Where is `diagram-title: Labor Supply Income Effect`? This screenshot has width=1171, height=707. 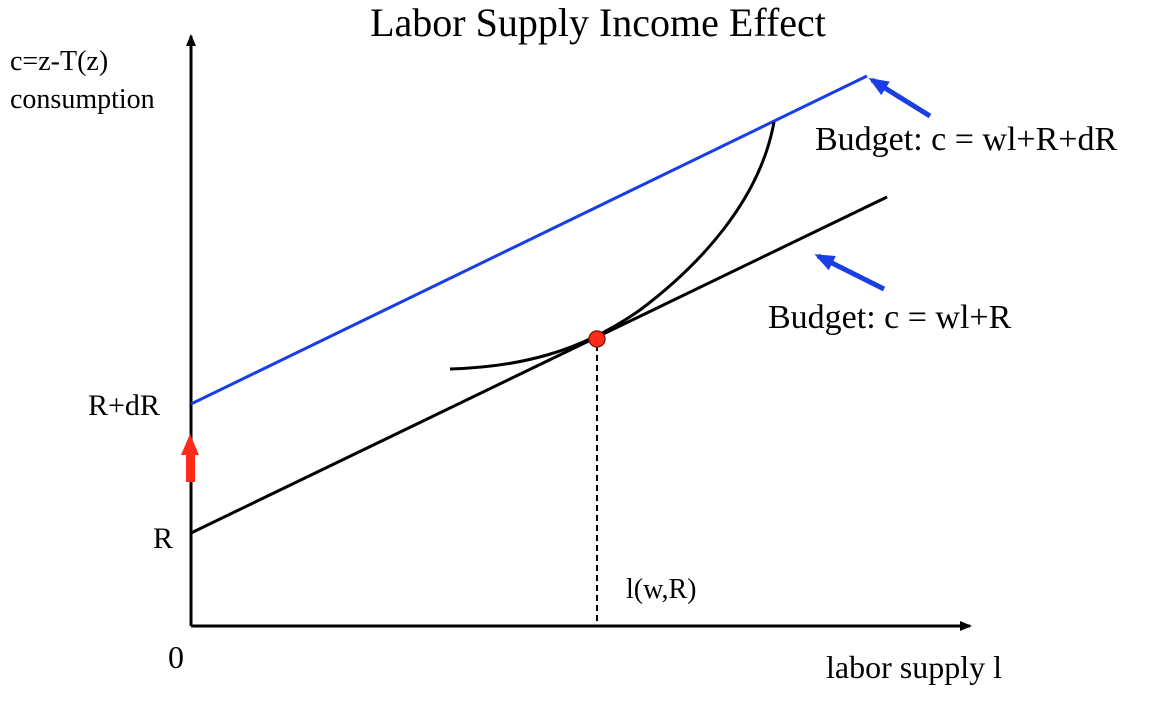 diagram-title: Labor Supply Income Effect is located at coordinates (598, 22).